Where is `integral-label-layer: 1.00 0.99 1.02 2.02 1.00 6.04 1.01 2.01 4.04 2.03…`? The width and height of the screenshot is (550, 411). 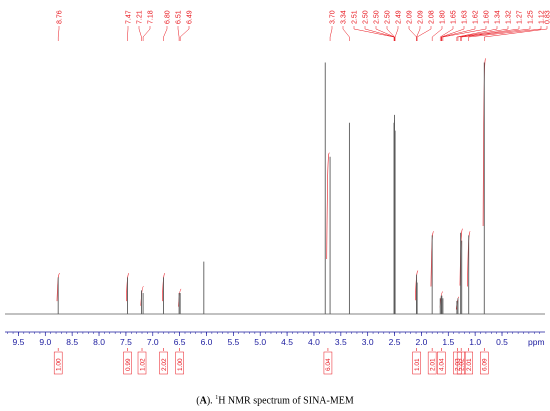 integral-label-layer: 1.00 0.99 1.02 2.02 1.00 6.04 1.01 2.01 4.04 2.03… is located at coordinates (271, 361).